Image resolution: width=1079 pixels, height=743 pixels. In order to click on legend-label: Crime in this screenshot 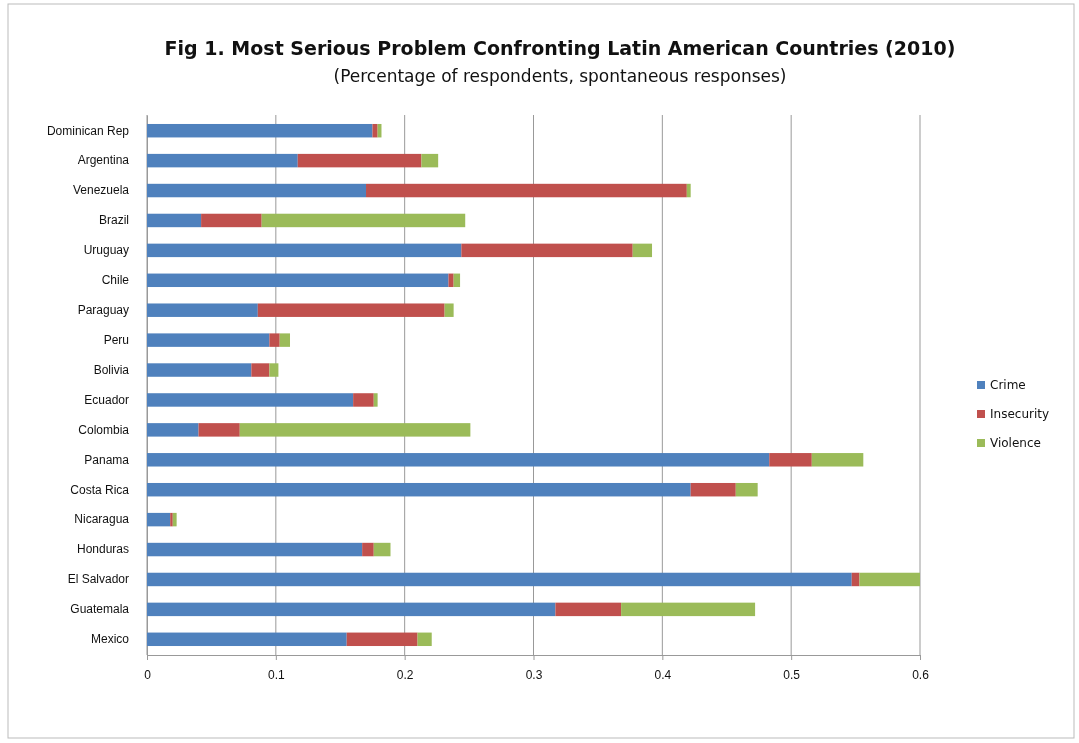, I will do `click(1008, 385)`.